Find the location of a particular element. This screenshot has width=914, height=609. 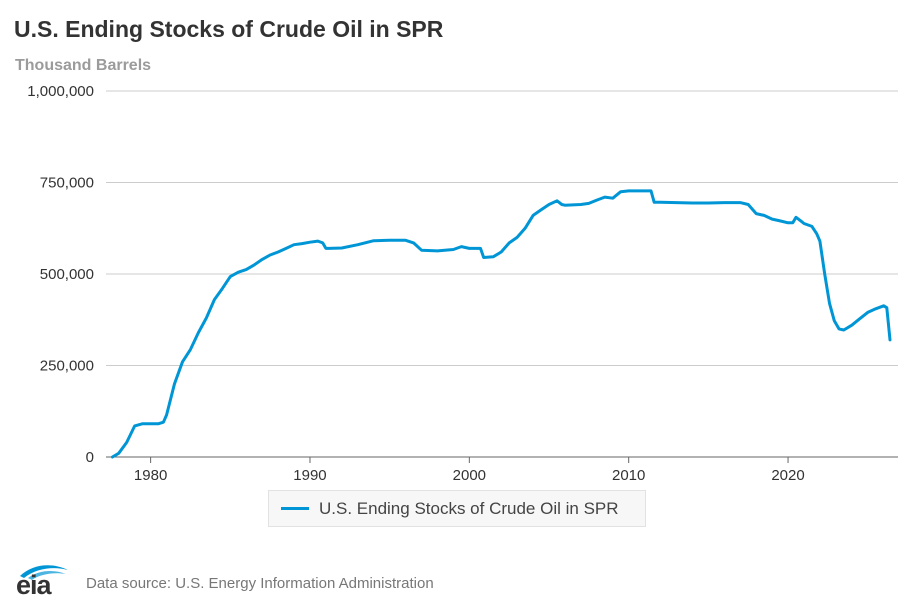

y-tick-label: 500,000 is located at coordinates (67, 274).